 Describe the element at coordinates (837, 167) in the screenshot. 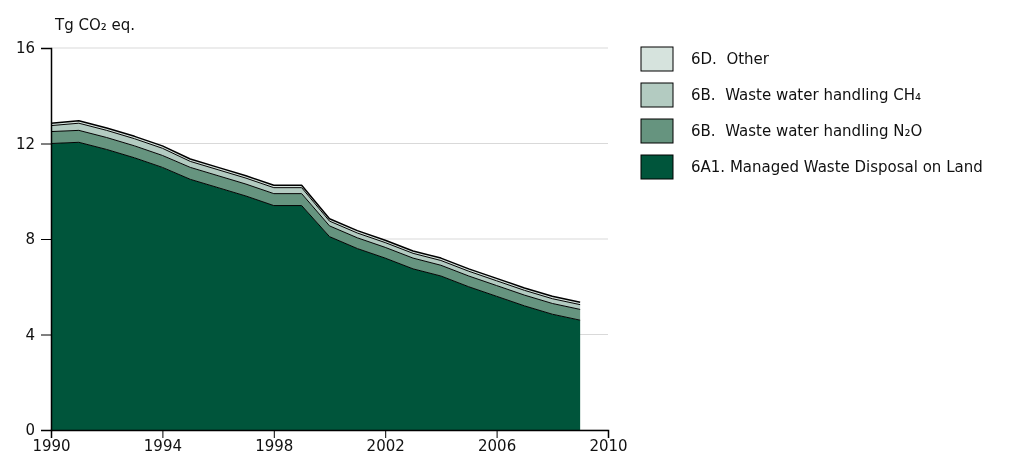

I see `legend-label: 6A1. Managed Waste Disposal on Land` at that location.